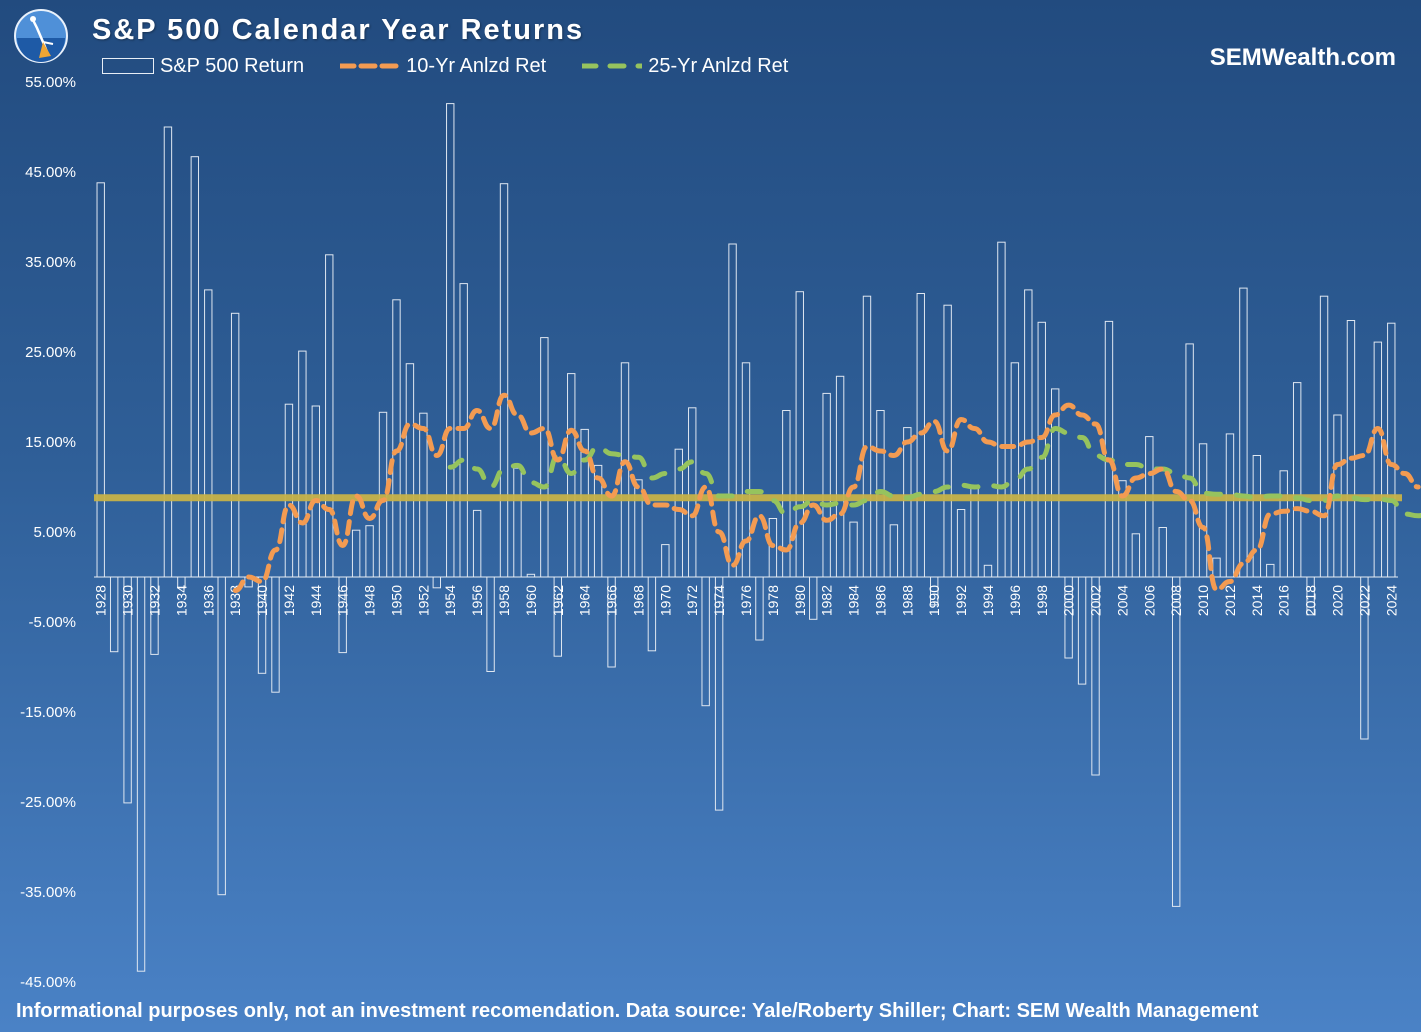 The image size is (1421, 1032). I want to click on x-tick-label: 1982, so click(827, 600).